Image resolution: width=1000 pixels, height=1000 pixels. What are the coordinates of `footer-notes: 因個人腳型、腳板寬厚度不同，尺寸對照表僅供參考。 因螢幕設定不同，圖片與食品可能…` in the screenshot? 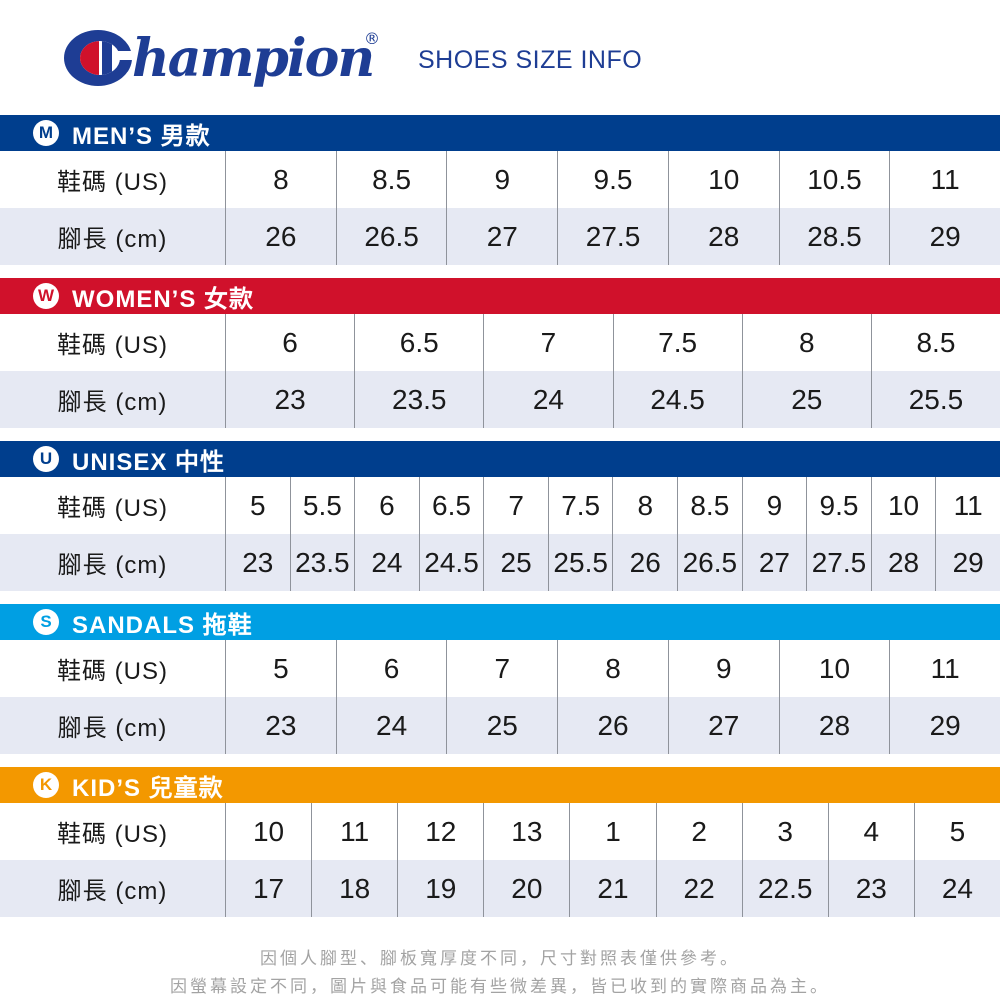 It's located at (500, 965).